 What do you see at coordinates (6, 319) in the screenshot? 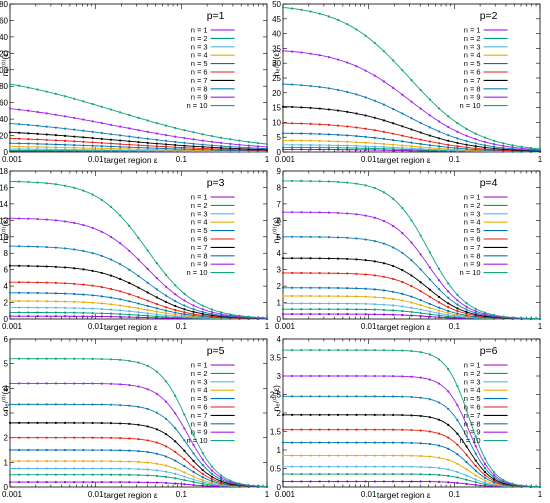
I see `y-tick-label: 0` at bounding box center [6, 319].